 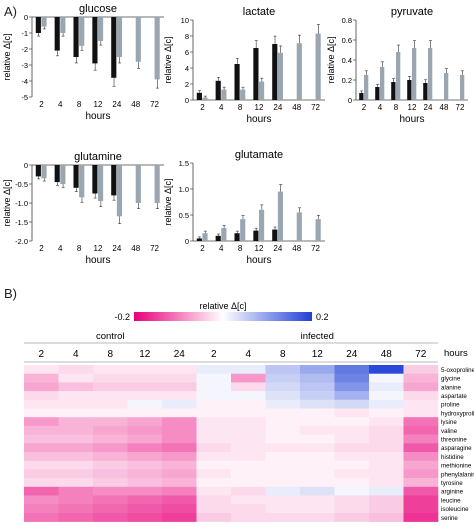 What do you see at coordinates (377, 93) in the screenshot?
I see `bar-control-4h` at bounding box center [377, 93].